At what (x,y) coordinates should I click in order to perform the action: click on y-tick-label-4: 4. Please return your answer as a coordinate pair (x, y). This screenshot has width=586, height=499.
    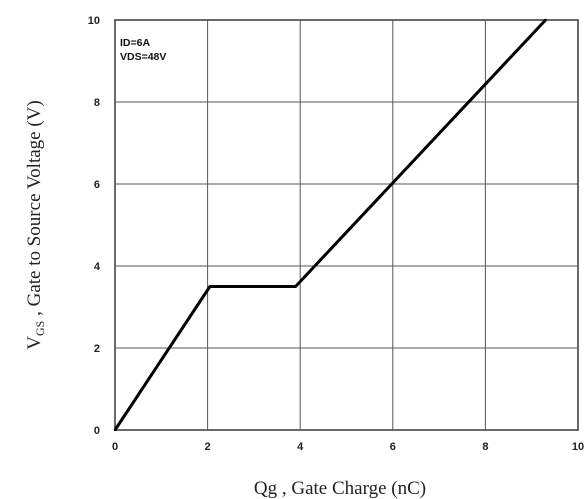
    Looking at the image, I should click on (97, 267).